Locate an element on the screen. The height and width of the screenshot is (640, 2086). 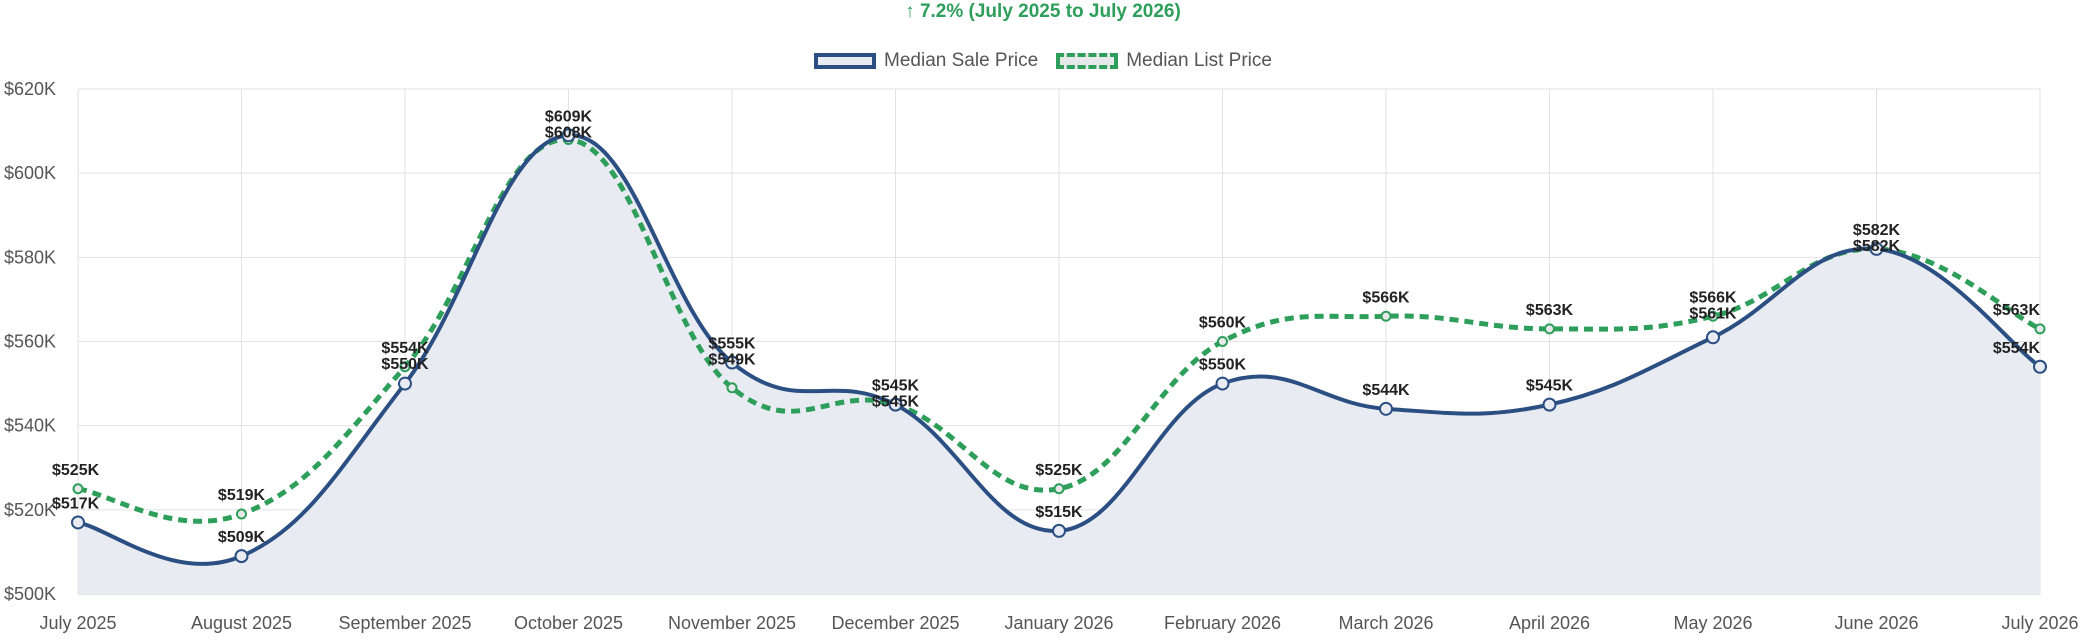
x-tick-label: March 2026 is located at coordinates (1385, 623).